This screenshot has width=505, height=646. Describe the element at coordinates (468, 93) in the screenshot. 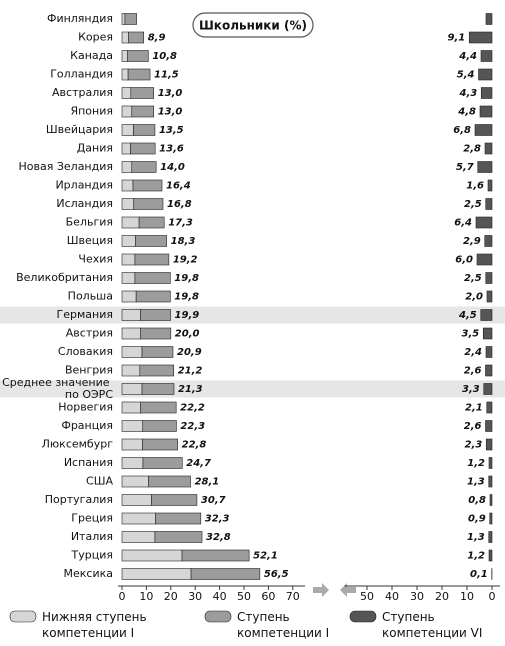

I see `value-label: 4,3` at that location.